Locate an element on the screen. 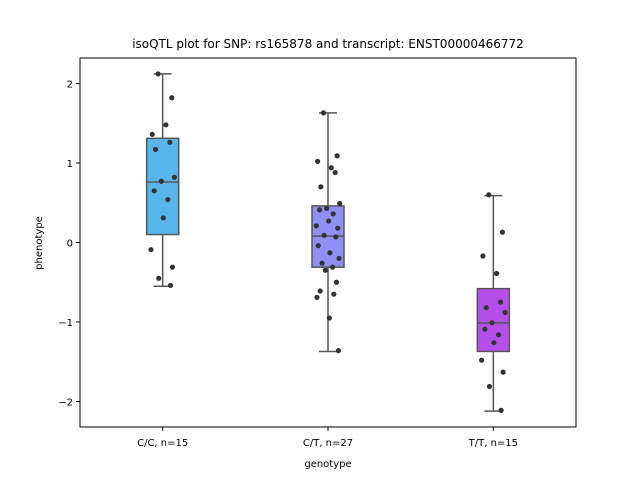 This screenshot has height=480, width=640. y-axis: 2 1 0 −1 −2 is located at coordinates (69, 244).